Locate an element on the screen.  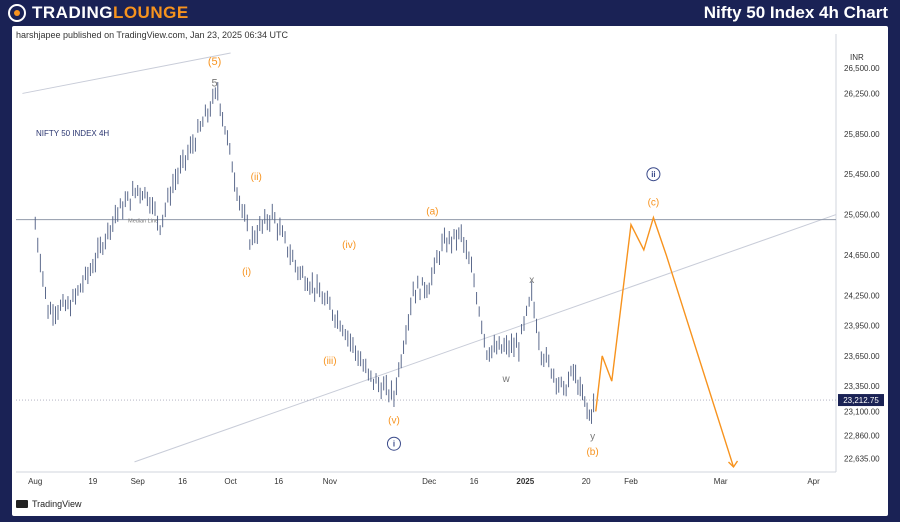
brand-logo: TRADINGLOUNGE is located at coordinates (98, 13).